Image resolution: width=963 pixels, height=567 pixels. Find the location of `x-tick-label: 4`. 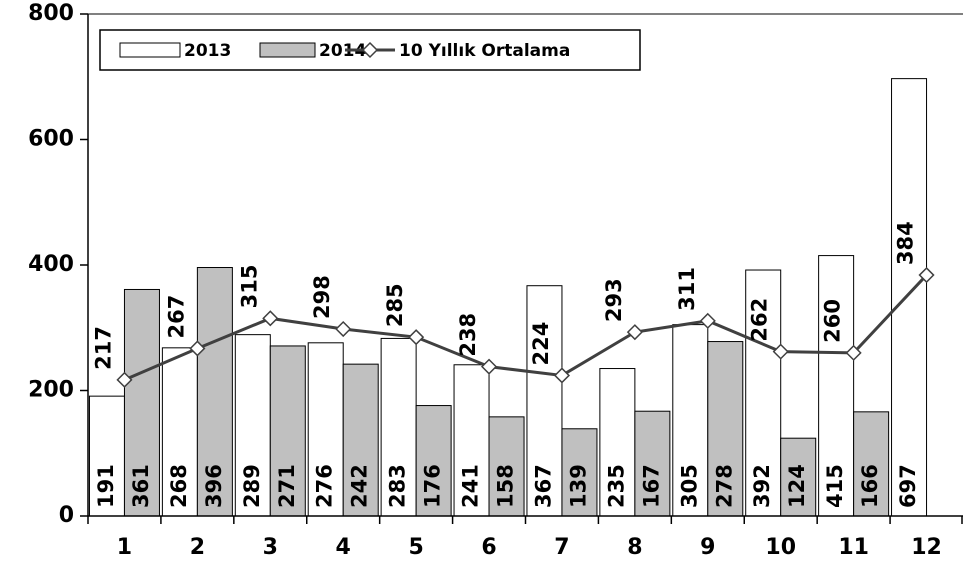

x-tick-label: 4 is located at coordinates (343, 547).